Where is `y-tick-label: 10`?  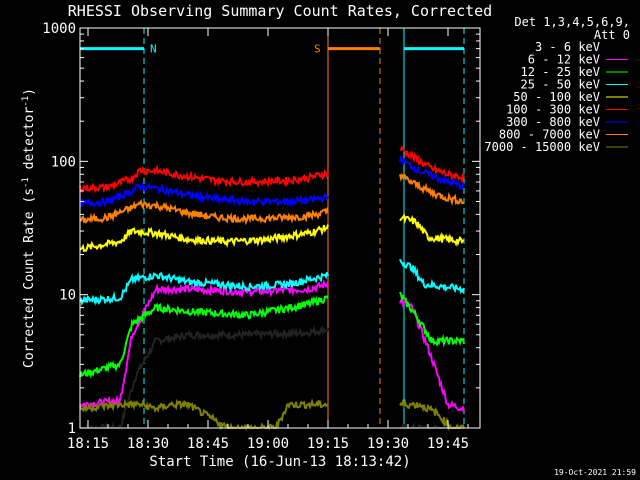 y-tick-label: 10 is located at coordinates (67, 296).